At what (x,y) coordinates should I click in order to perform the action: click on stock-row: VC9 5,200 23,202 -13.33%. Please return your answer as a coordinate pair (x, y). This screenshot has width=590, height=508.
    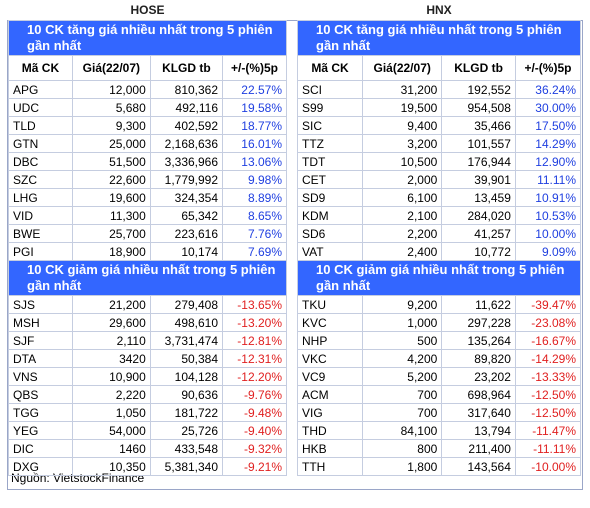
    Looking at the image, I should click on (439, 376).